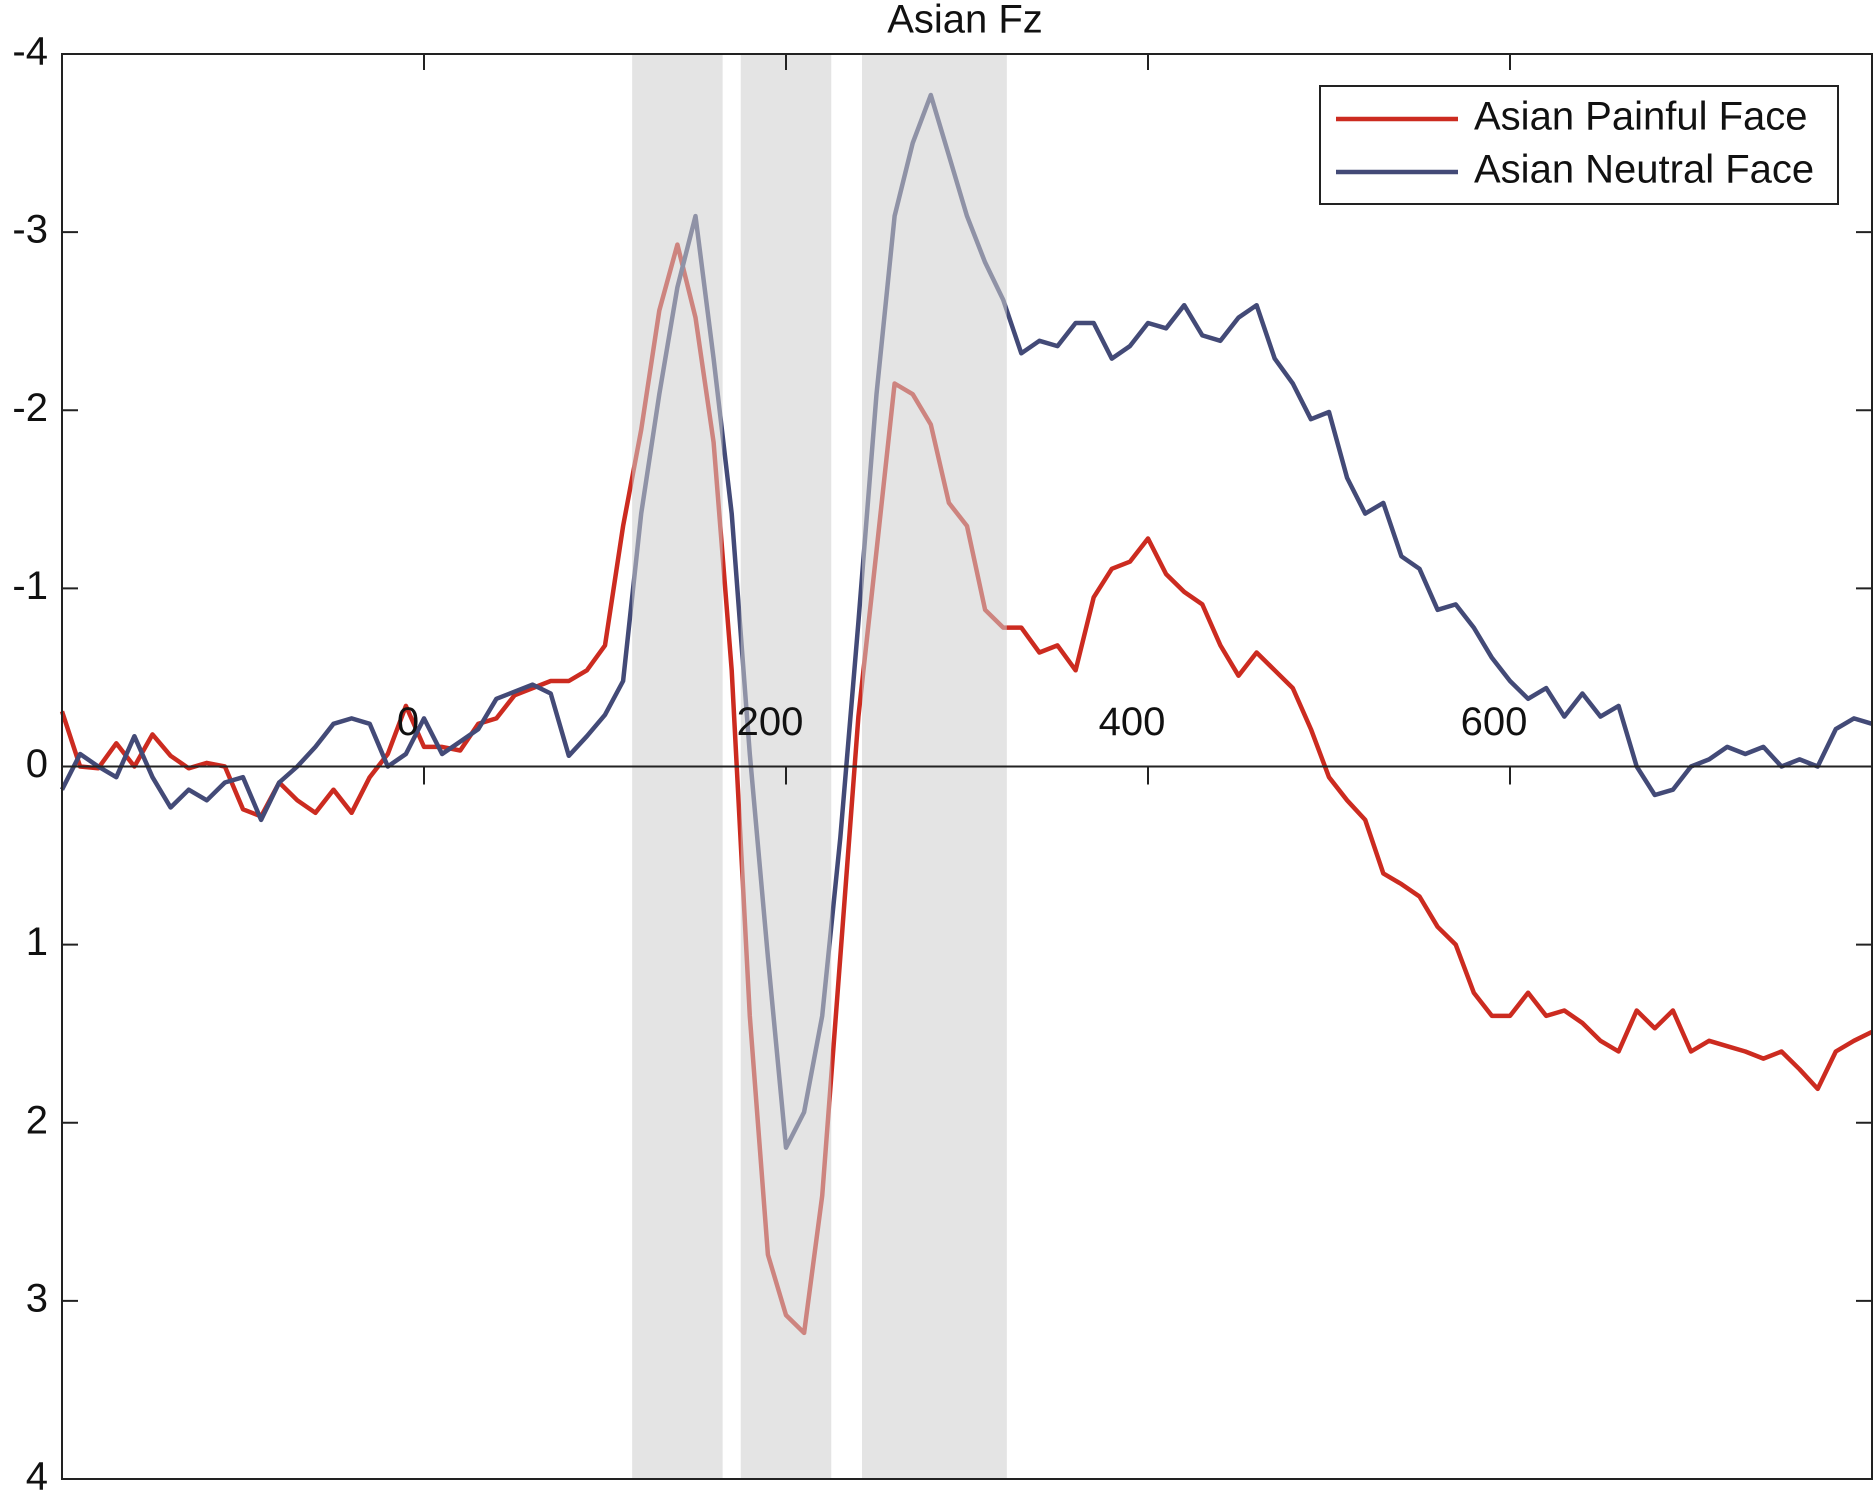  Describe the element at coordinates (30, 230) in the screenshot. I see `y-tick-label: -3` at that location.